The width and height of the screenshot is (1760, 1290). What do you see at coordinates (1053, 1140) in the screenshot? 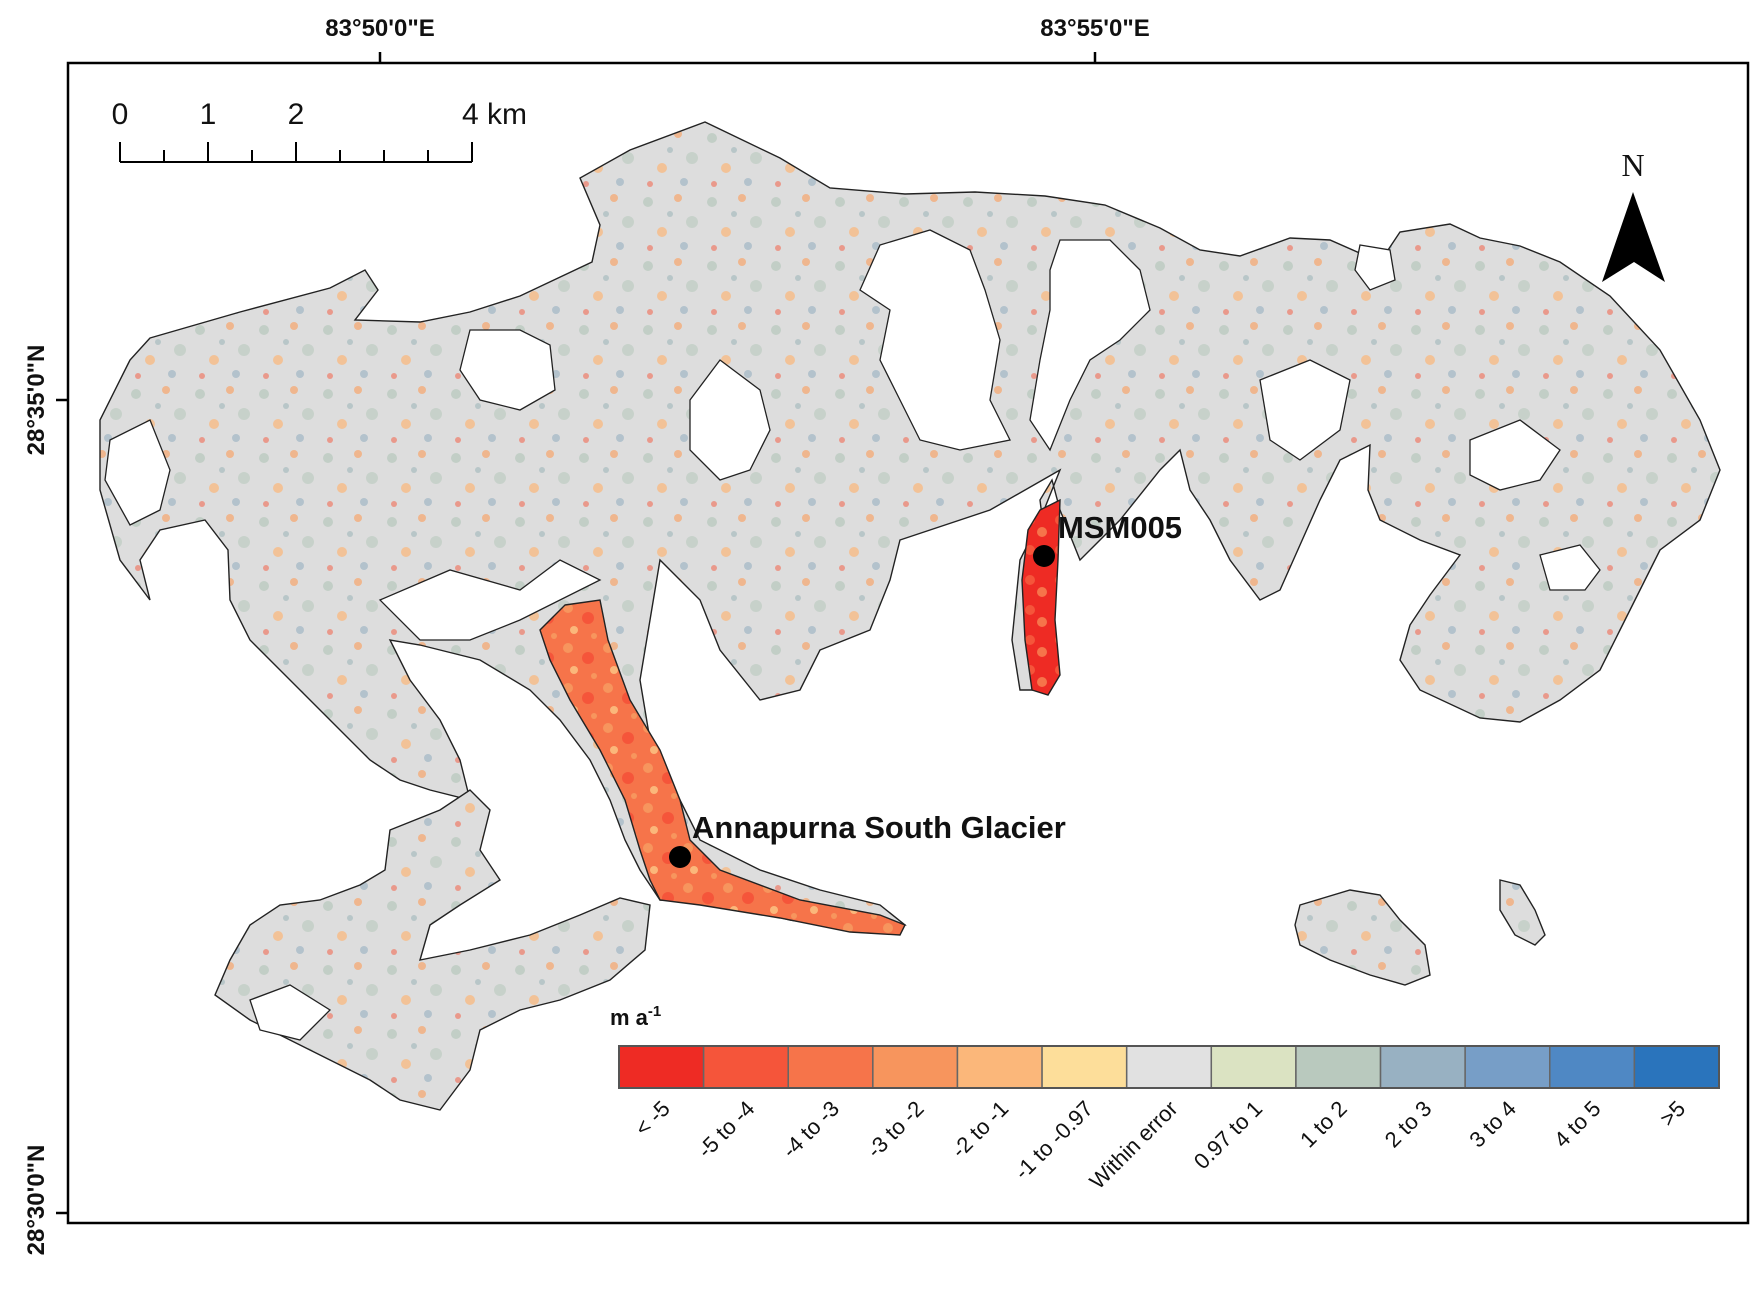
I see `legend-label: -1 to -0.97` at bounding box center [1053, 1140].